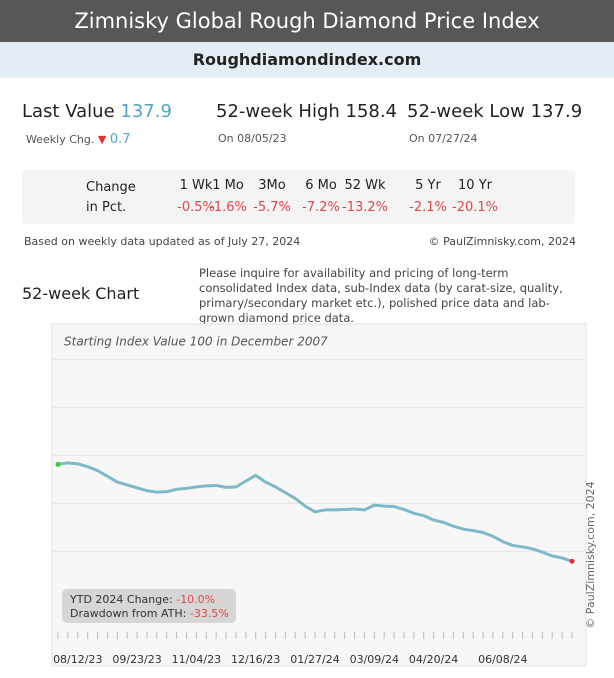 This screenshot has height=678, width=614. I want to click on high: 52-week High 158.4, so click(306, 111).